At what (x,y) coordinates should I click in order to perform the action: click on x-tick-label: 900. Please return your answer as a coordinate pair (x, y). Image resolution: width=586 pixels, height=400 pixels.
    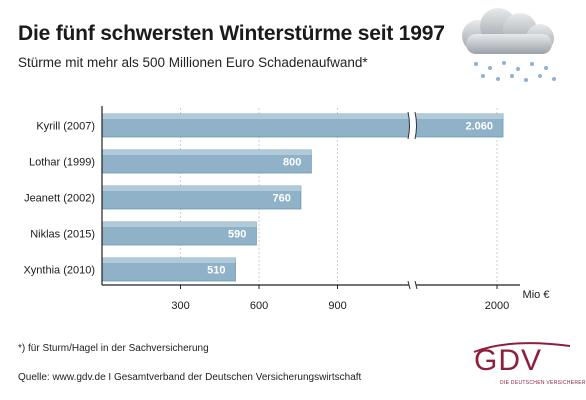
    Looking at the image, I should click on (337, 306).